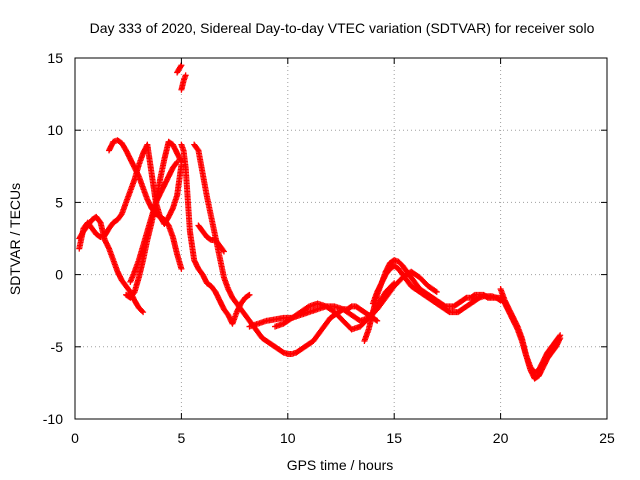 The height and width of the screenshot is (480, 640). I want to click on series-track-h, so click(215, 234).